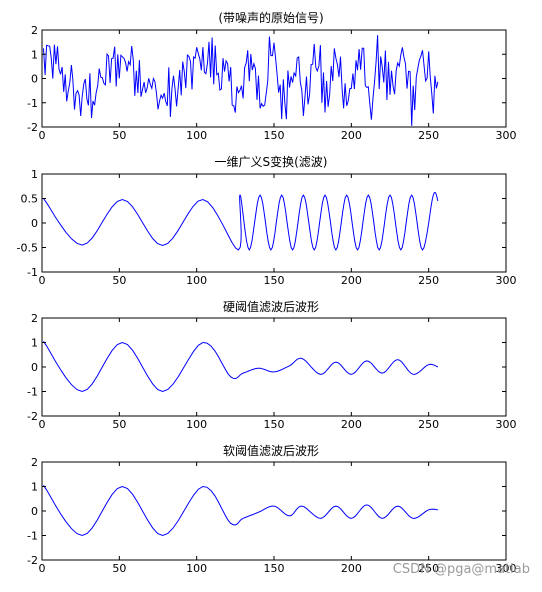  I want to click on y-tick-label: 0.5, so click(30, 199).